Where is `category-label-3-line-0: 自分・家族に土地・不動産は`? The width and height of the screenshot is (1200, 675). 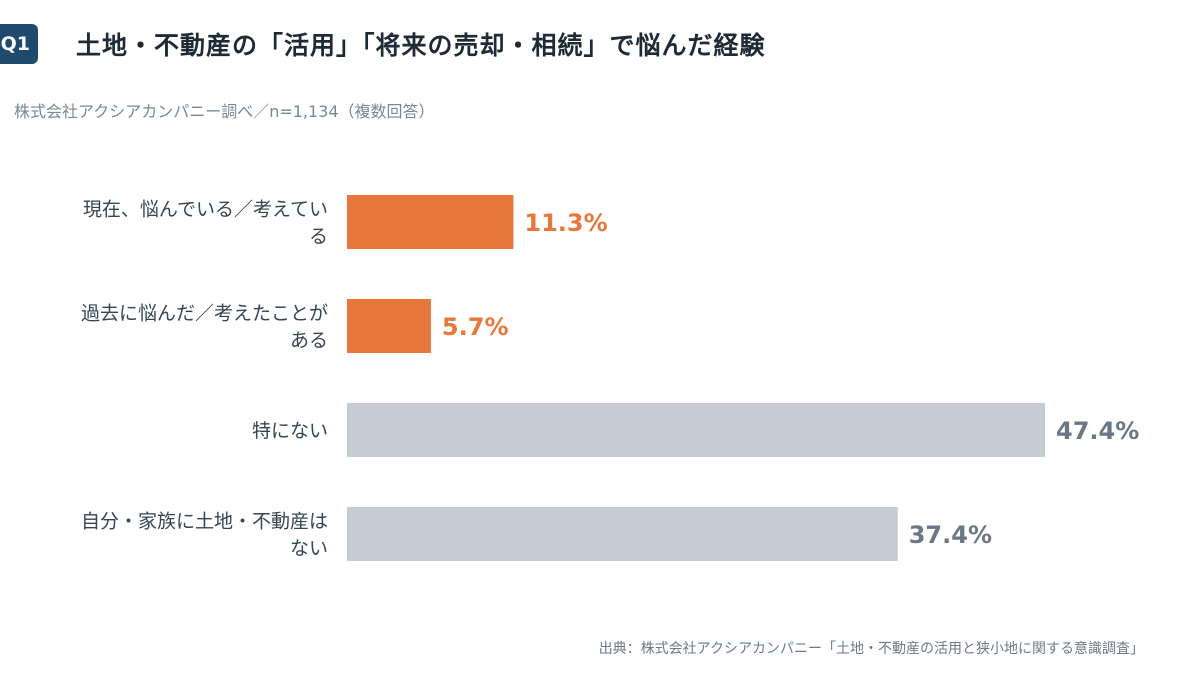 category-label-3-line-0: 自分・家族に土地・不動産は is located at coordinates (204, 522).